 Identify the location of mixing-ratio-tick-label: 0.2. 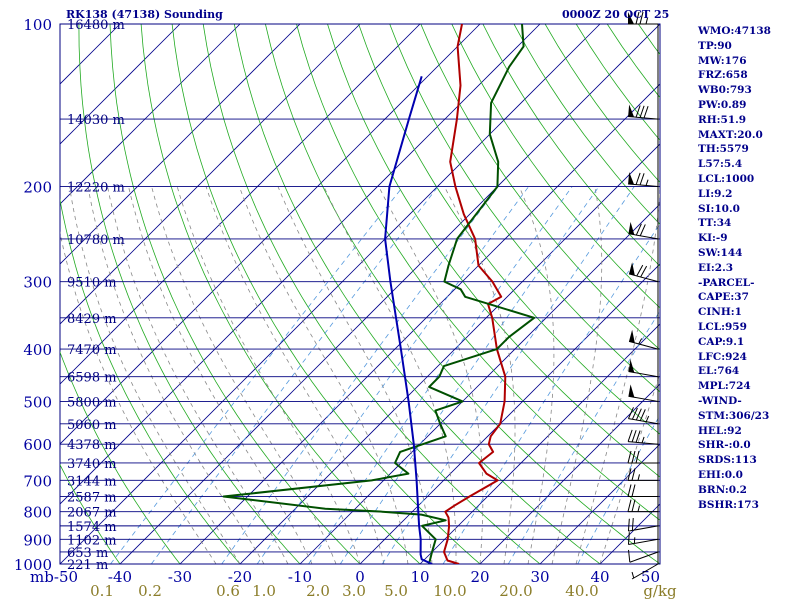
(150, 591).